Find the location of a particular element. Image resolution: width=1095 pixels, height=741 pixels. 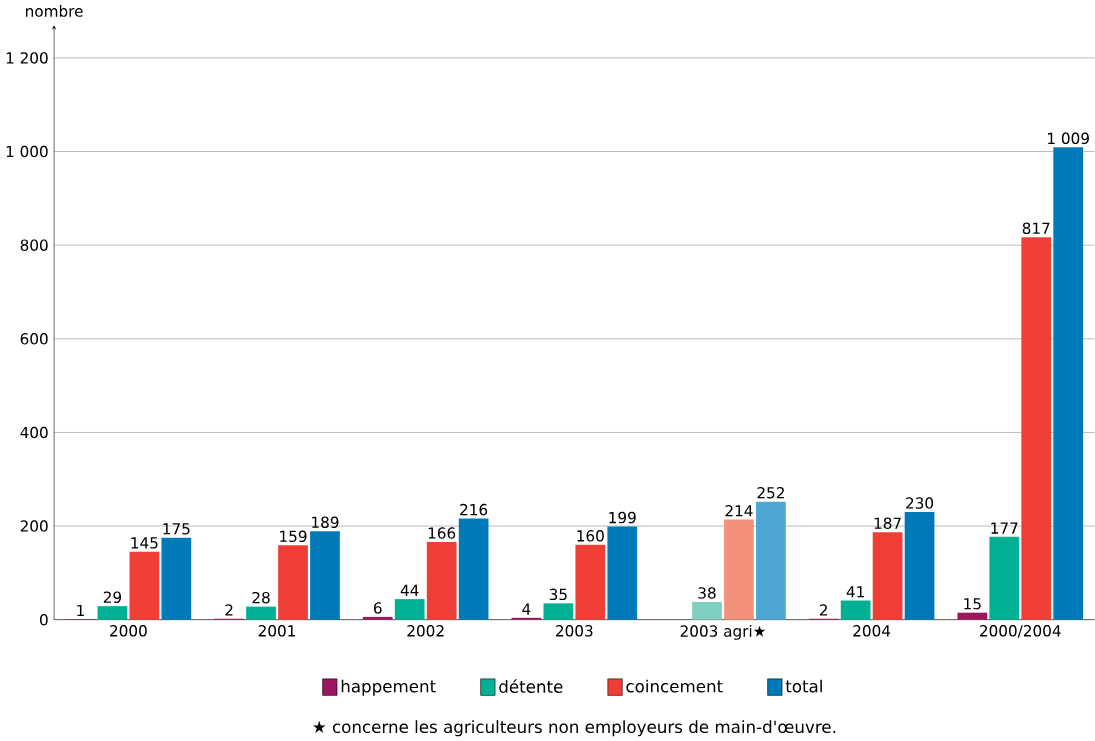

data-label: 15 is located at coordinates (972, 603).